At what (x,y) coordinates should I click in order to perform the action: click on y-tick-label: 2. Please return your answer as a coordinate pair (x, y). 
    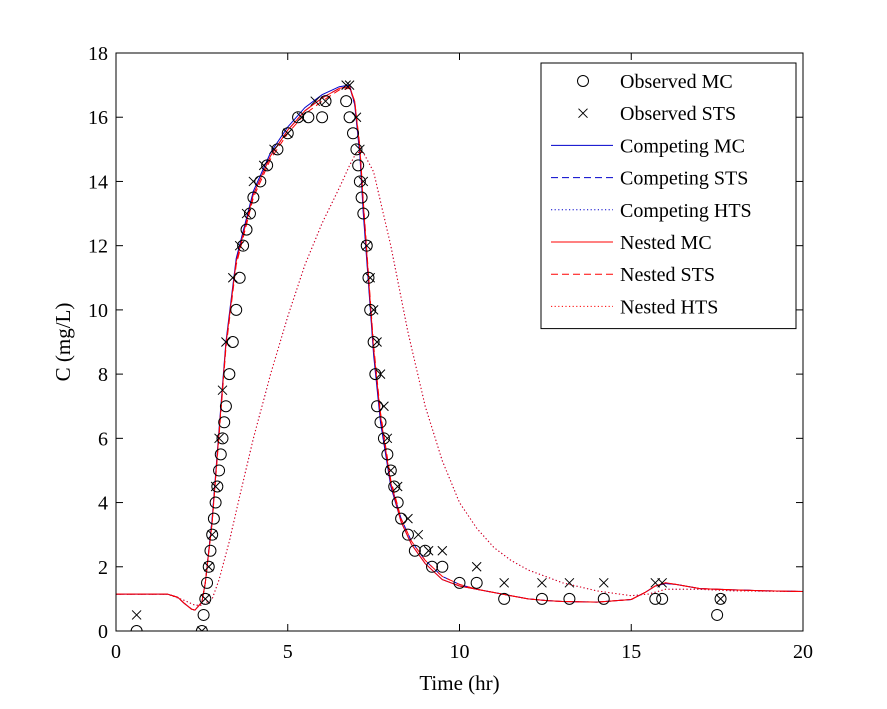
    Looking at the image, I should click on (103, 568).